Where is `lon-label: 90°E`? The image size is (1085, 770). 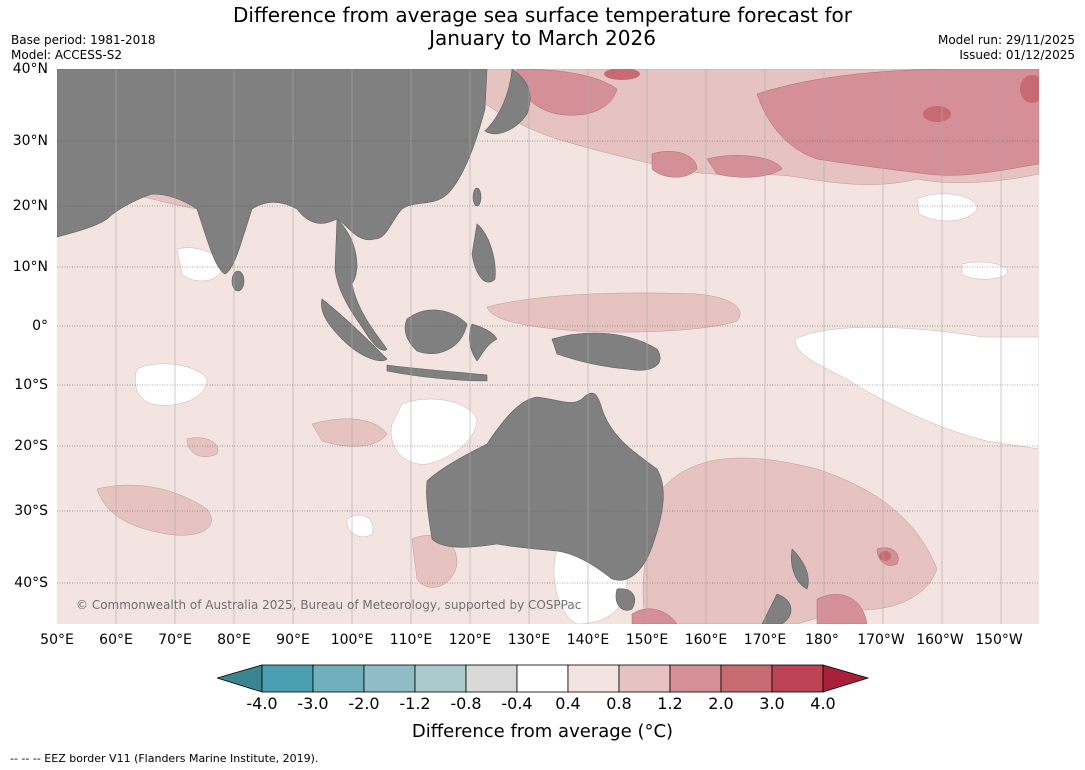 lon-label: 90°E is located at coordinates (293, 640).